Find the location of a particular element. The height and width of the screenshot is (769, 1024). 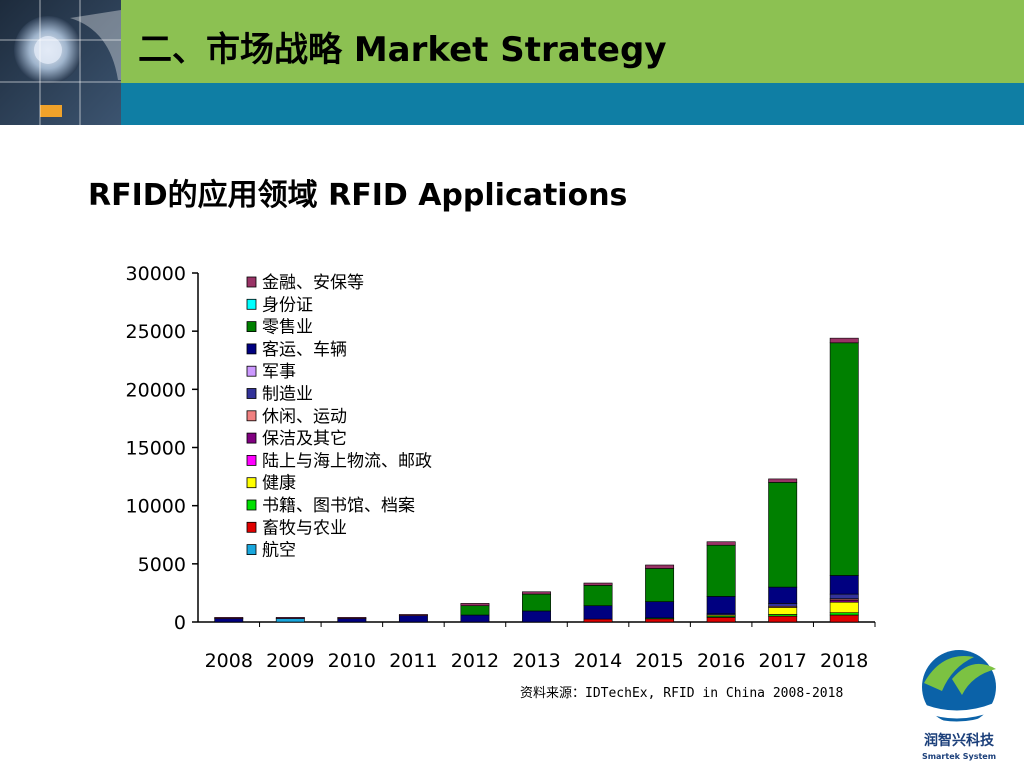

x-tick-label: 2008 is located at coordinates (229, 661).